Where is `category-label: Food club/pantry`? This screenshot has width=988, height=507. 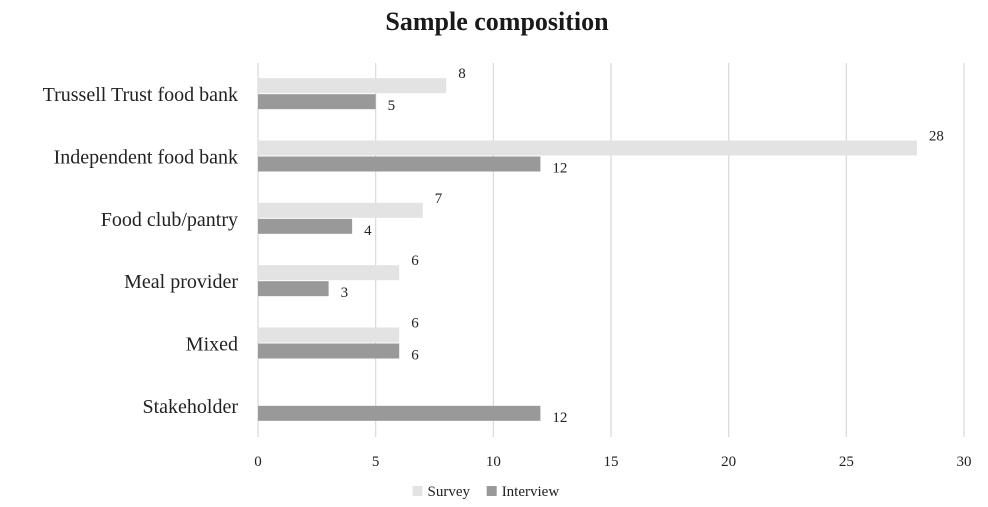
category-label: Food club/pantry is located at coordinates (169, 220).